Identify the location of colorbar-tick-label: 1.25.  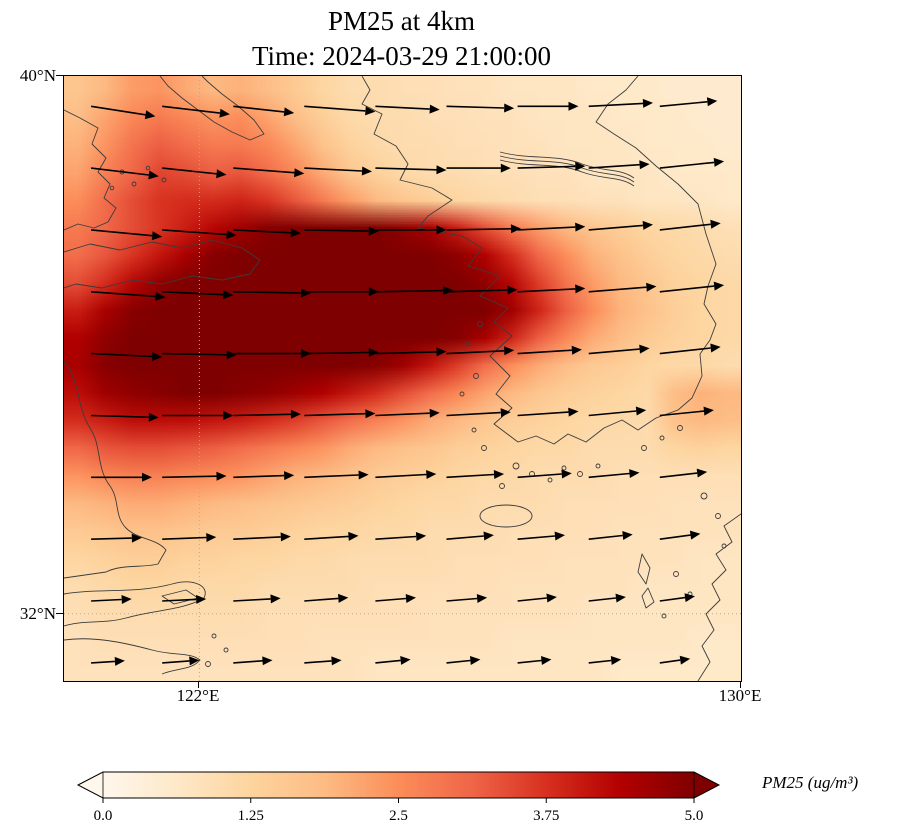
(251, 816).